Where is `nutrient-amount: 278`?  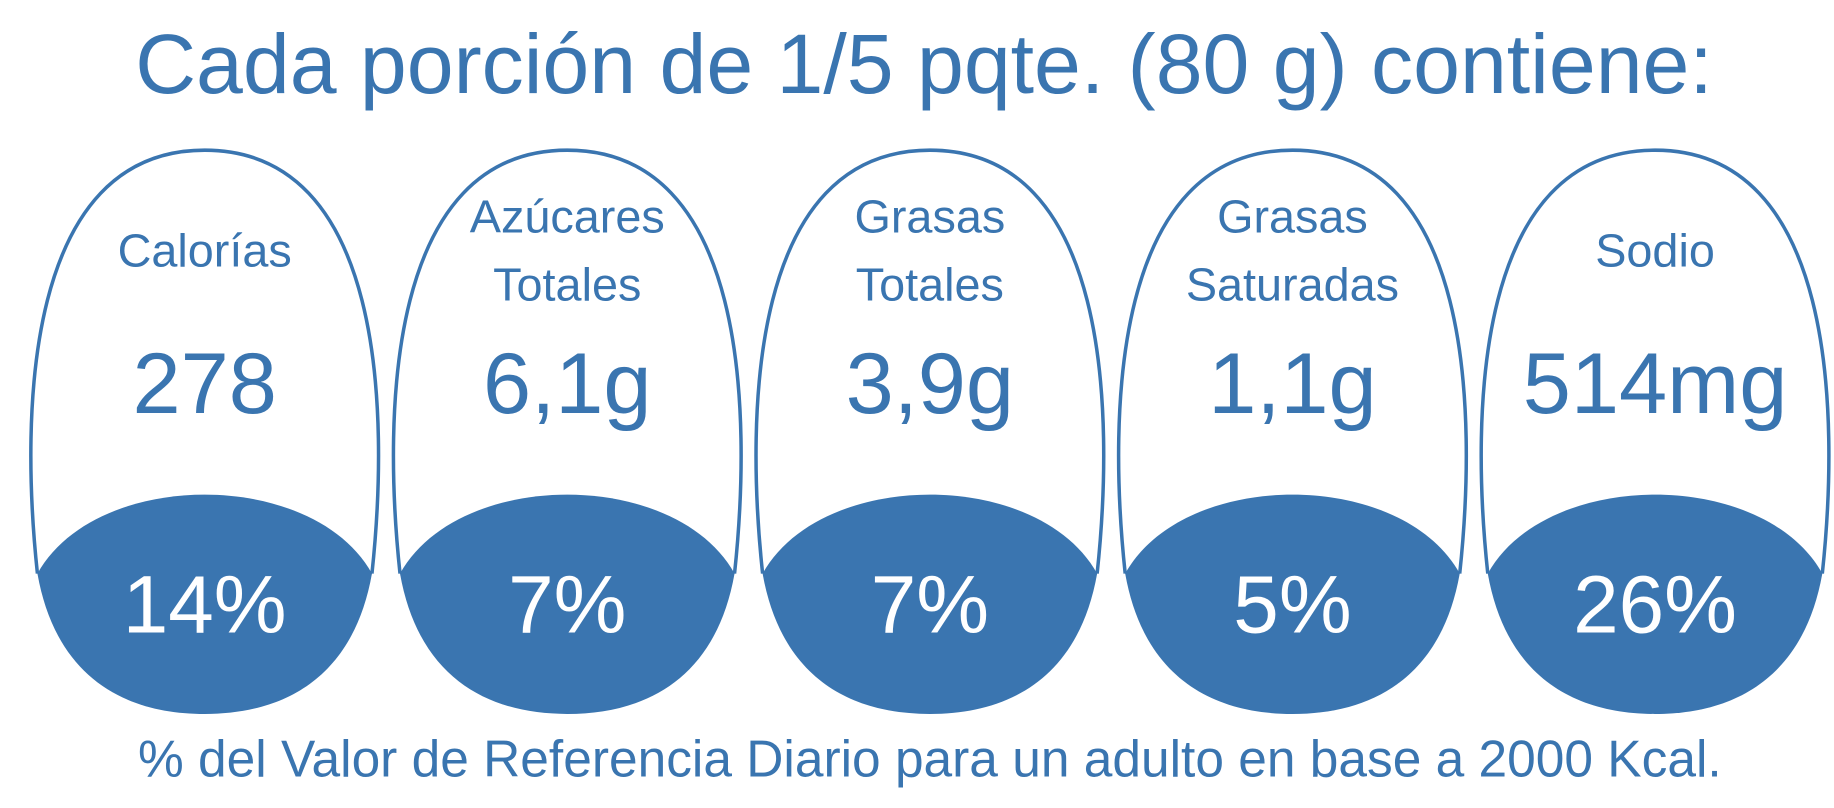 nutrient-amount: 278 is located at coordinates (204, 384).